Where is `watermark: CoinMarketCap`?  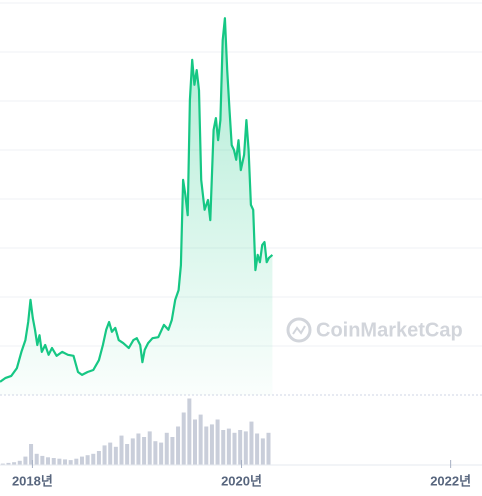 watermark: CoinMarketCap is located at coordinates (374, 330).